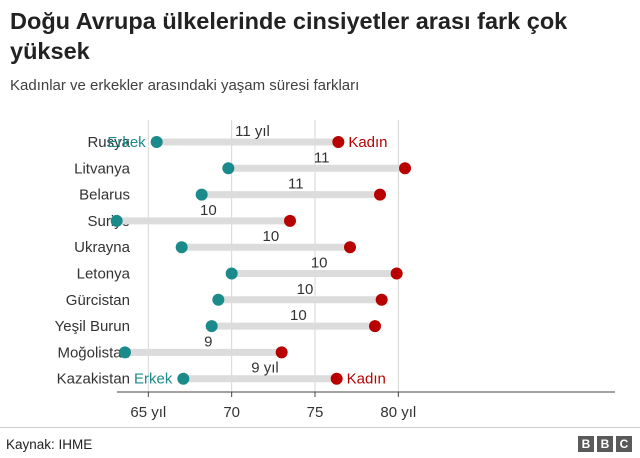 Image resolution: width=640 pixels, height=458 pixels. Describe the element at coordinates (148, 412) in the screenshot. I see `x-tick-label: 65 yıl` at that location.